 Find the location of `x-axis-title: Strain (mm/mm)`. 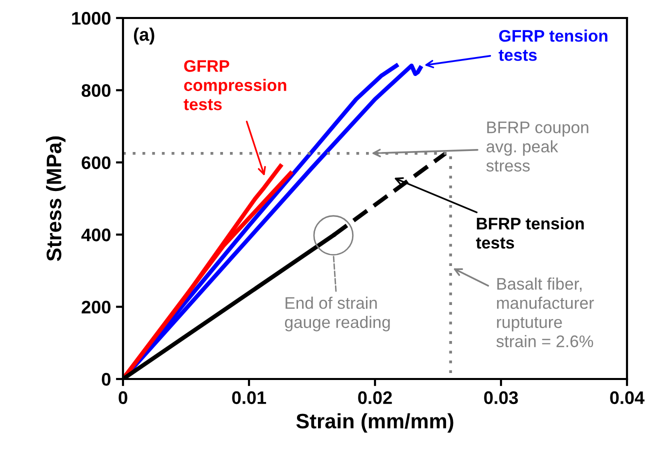

x-axis-title: Strain (mm/mm) is located at coordinates (375, 423).